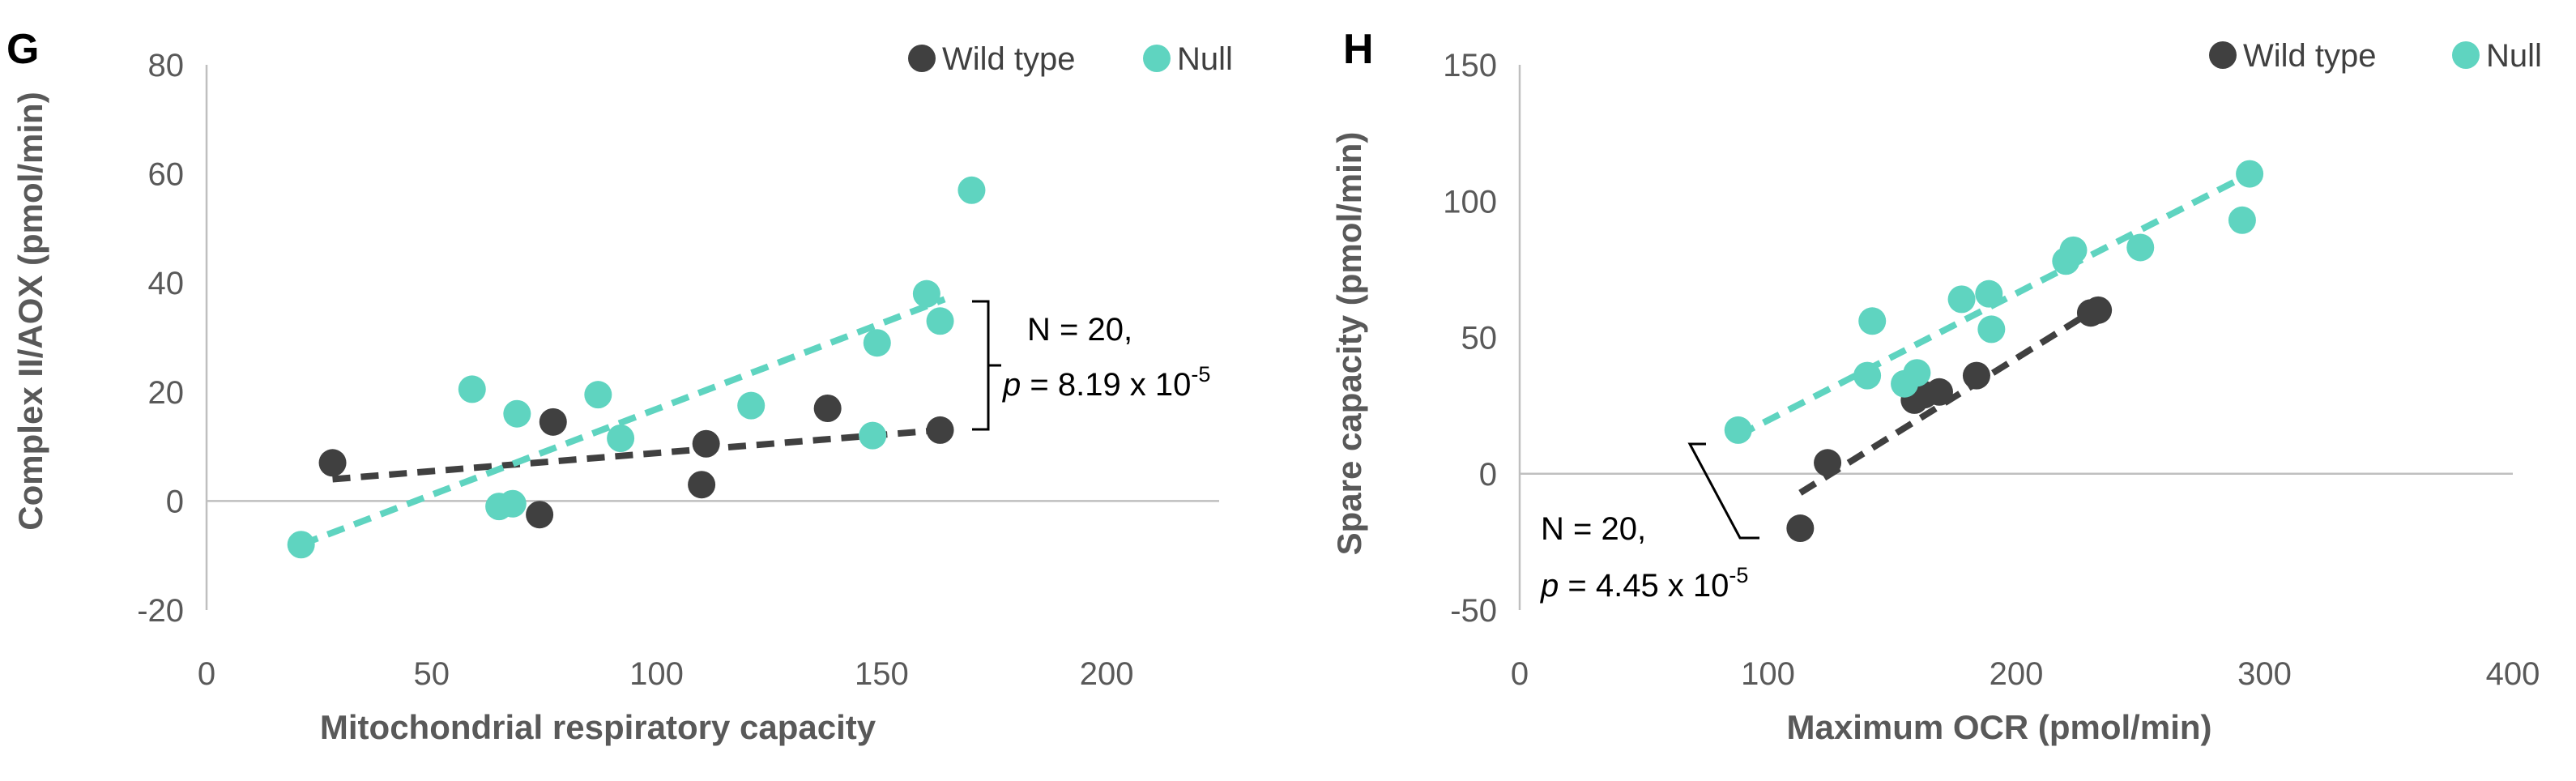  What do you see at coordinates (1649, 523) in the screenshot?
I see `h-annotation: N = 20, p = 4.45 x 10-5` at bounding box center [1649, 523].